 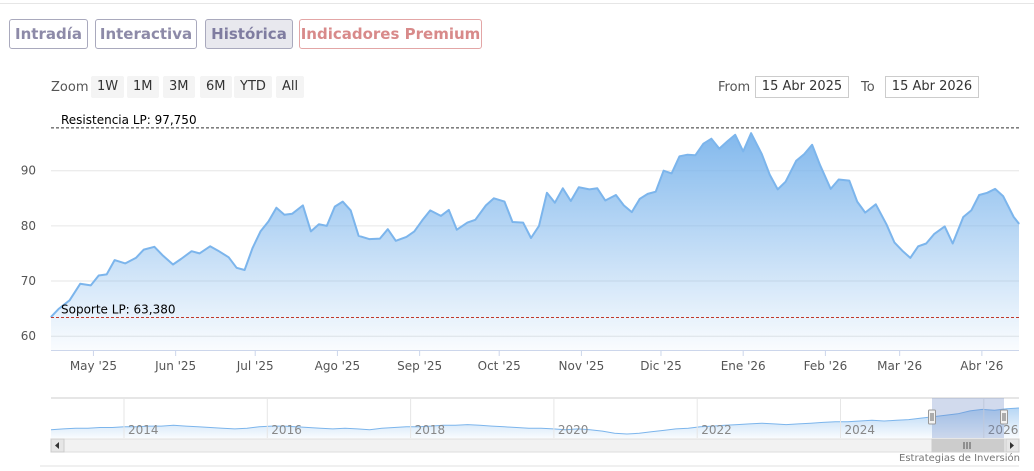 What do you see at coordinates (143, 430) in the screenshot?
I see `navigator-year-label: 2014` at bounding box center [143, 430].